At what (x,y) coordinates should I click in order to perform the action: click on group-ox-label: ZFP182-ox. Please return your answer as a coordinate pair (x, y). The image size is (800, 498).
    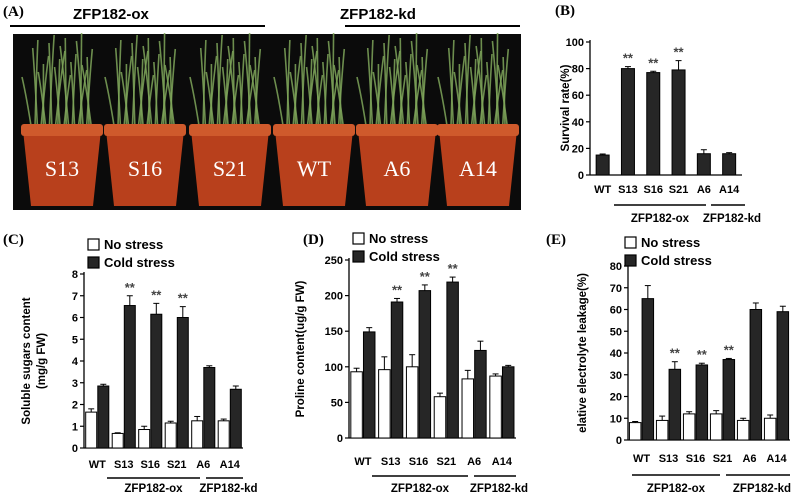
    Looking at the image, I should click on (676, 489).